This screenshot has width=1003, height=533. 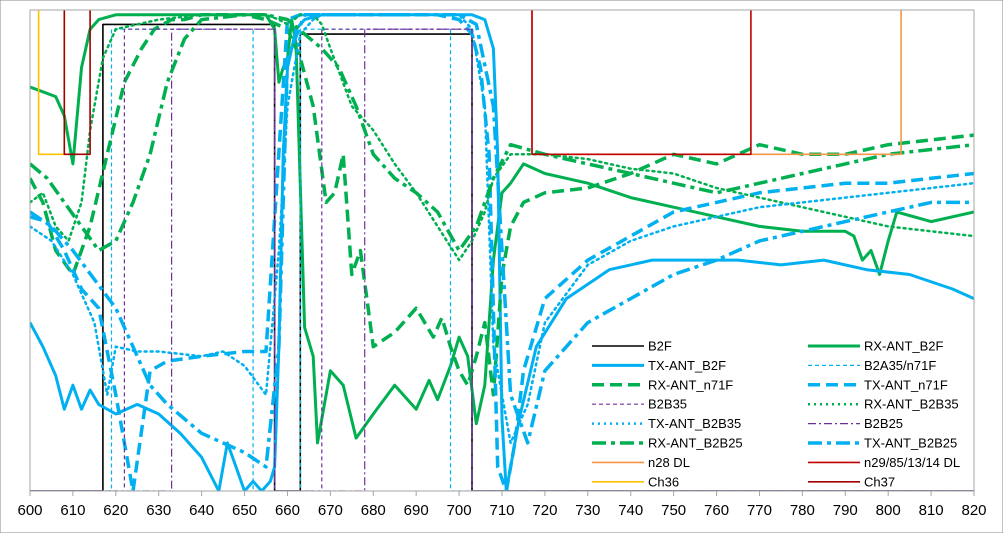 What do you see at coordinates (544, 510) in the screenshot?
I see `x-tick-label: 720` at bounding box center [544, 510].